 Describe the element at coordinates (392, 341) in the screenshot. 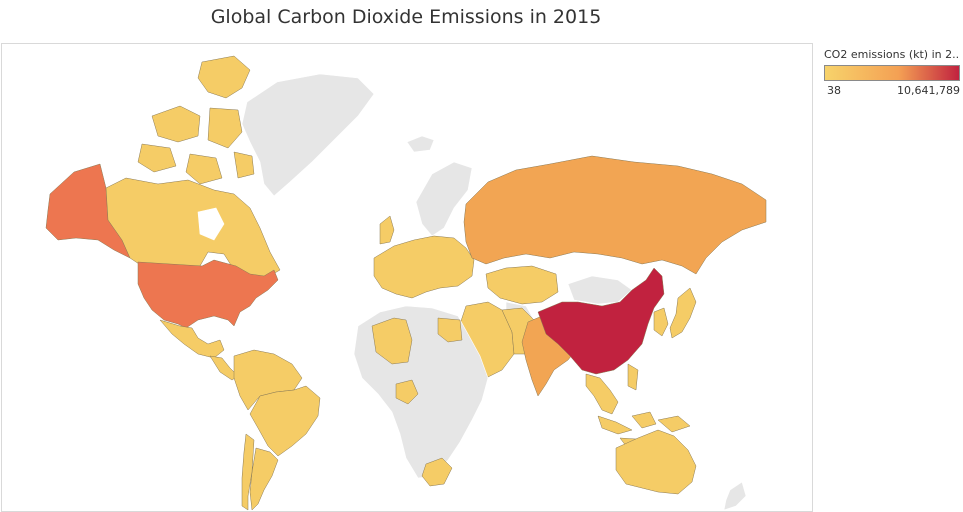

I see `region-algeria` at that location.